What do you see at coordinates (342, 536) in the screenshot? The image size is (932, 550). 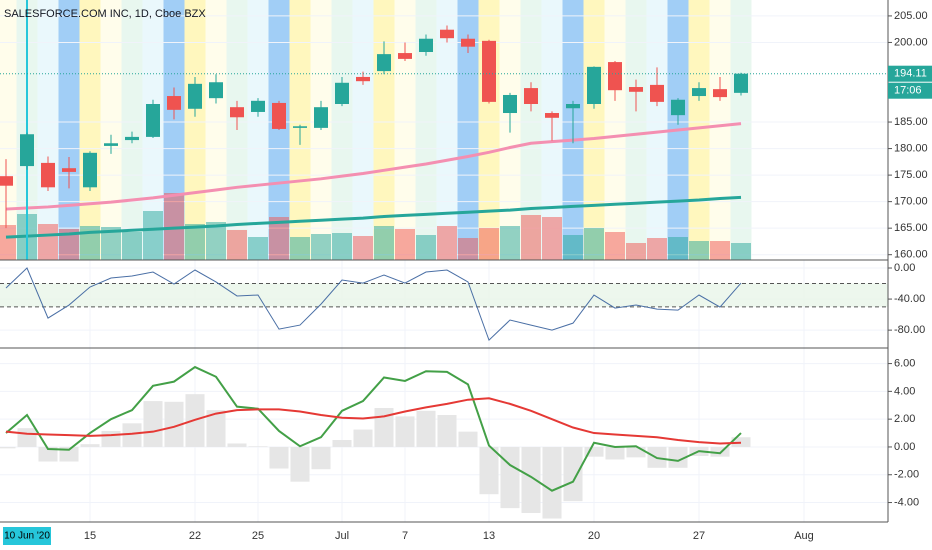 I see `x-tick-label: Jul` at bounding box center [342, 536].